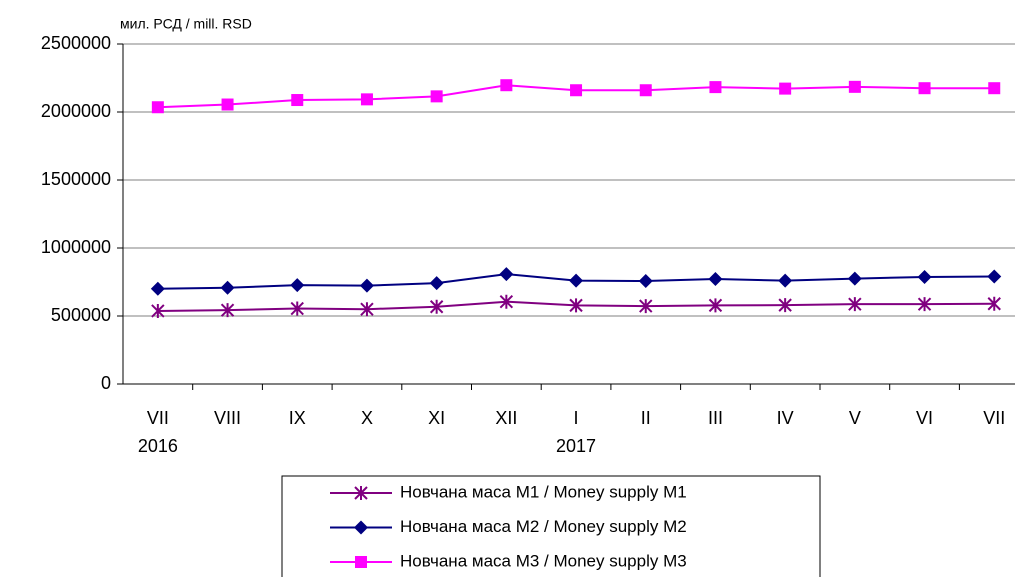 Image resolution: width=1018 pixels, height=577 pixels. Describe the element at coordinates (367, 418) in the screenshot. I see `x-tick-label: X` at that location.